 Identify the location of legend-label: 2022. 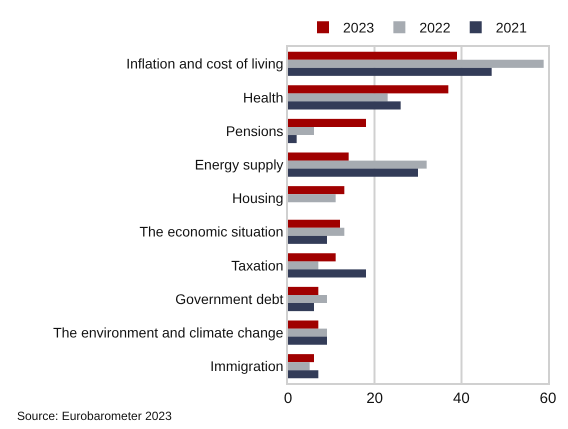
(435, 28).